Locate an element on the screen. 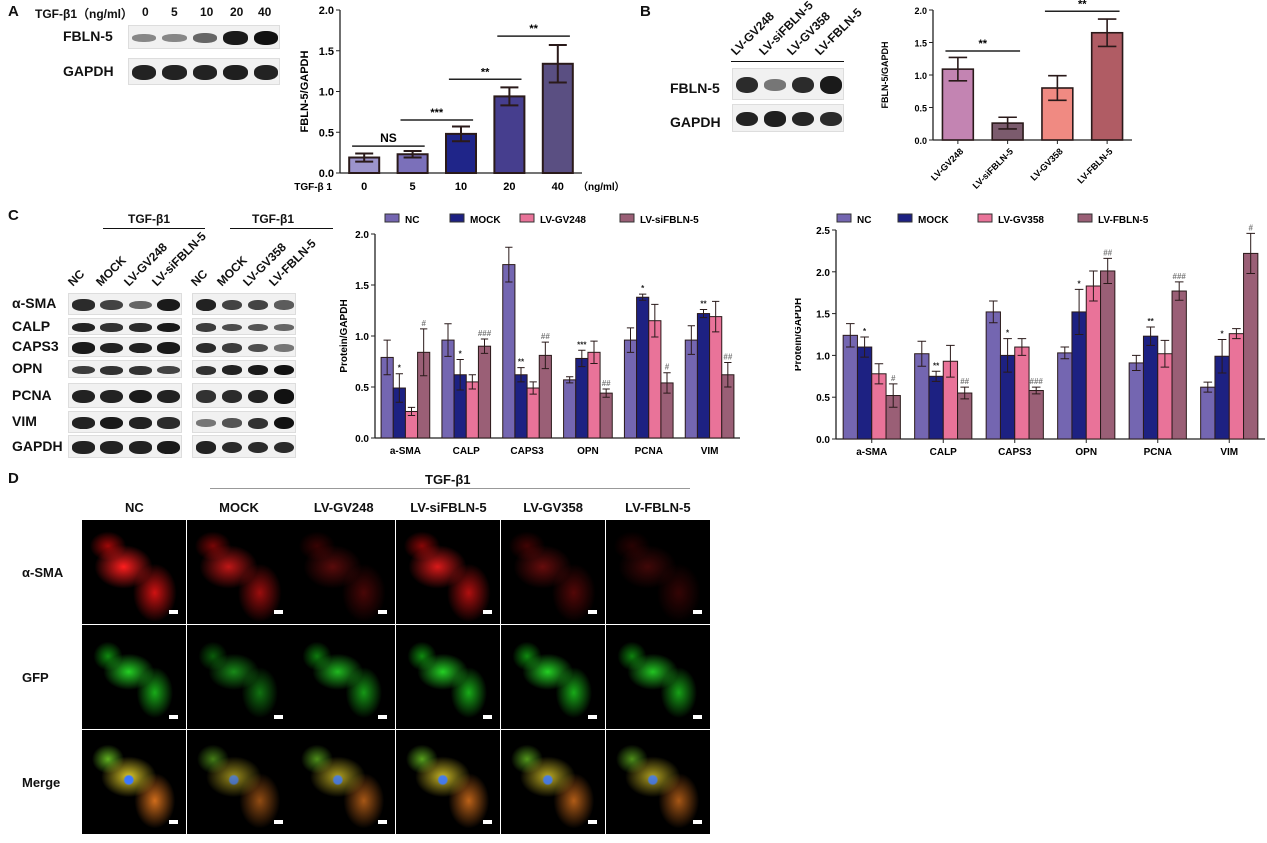 Image resolution: width=1267 pixels, height=843 pixels. y-tick-label: 1.0 is located at coordinates (326, 93).